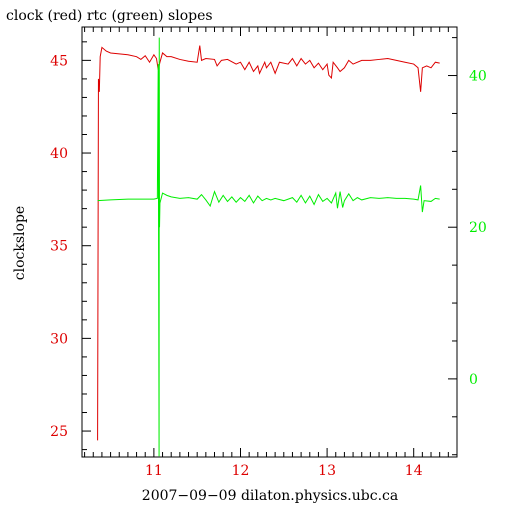  What do you see at coordinates (59, 432) in the screenshot?
I see `y-left-tick-label: 25` at bounding box center [59, 432].